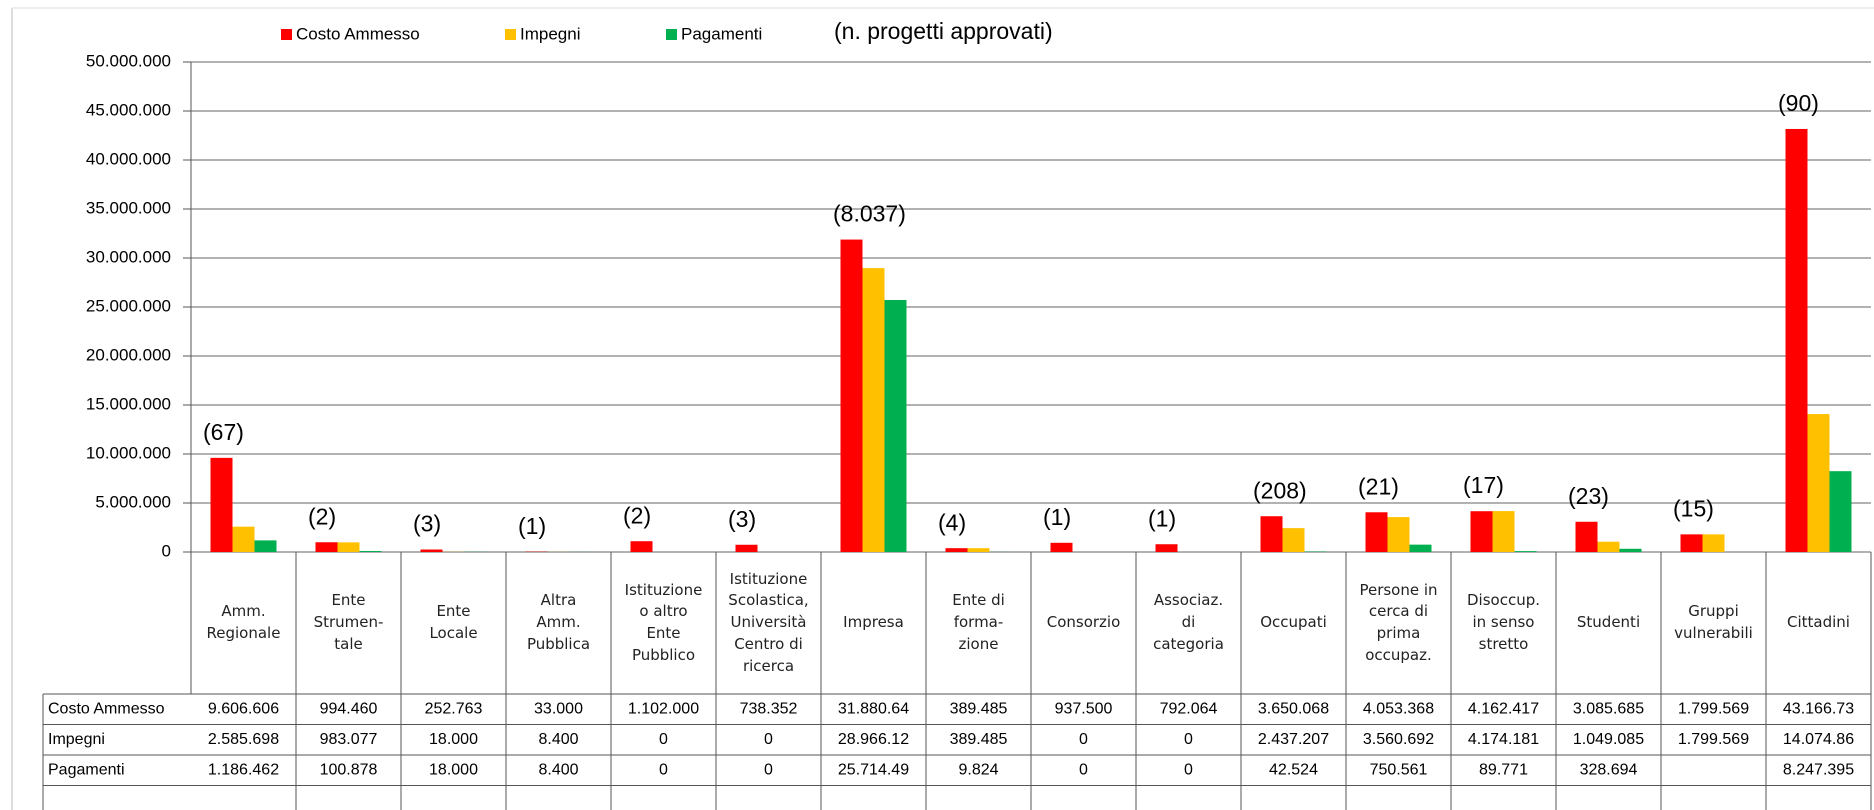 Image resolution: width=1874 pixels, height=810 pixels. I want to click on table-cell: 1.049.085, so click(1608, 739).